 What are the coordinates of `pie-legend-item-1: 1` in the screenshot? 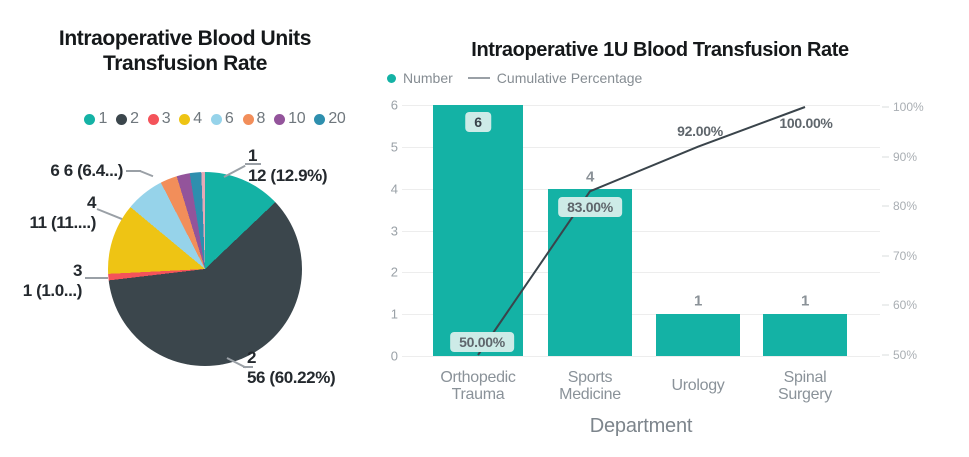 It's located at (95, 119).